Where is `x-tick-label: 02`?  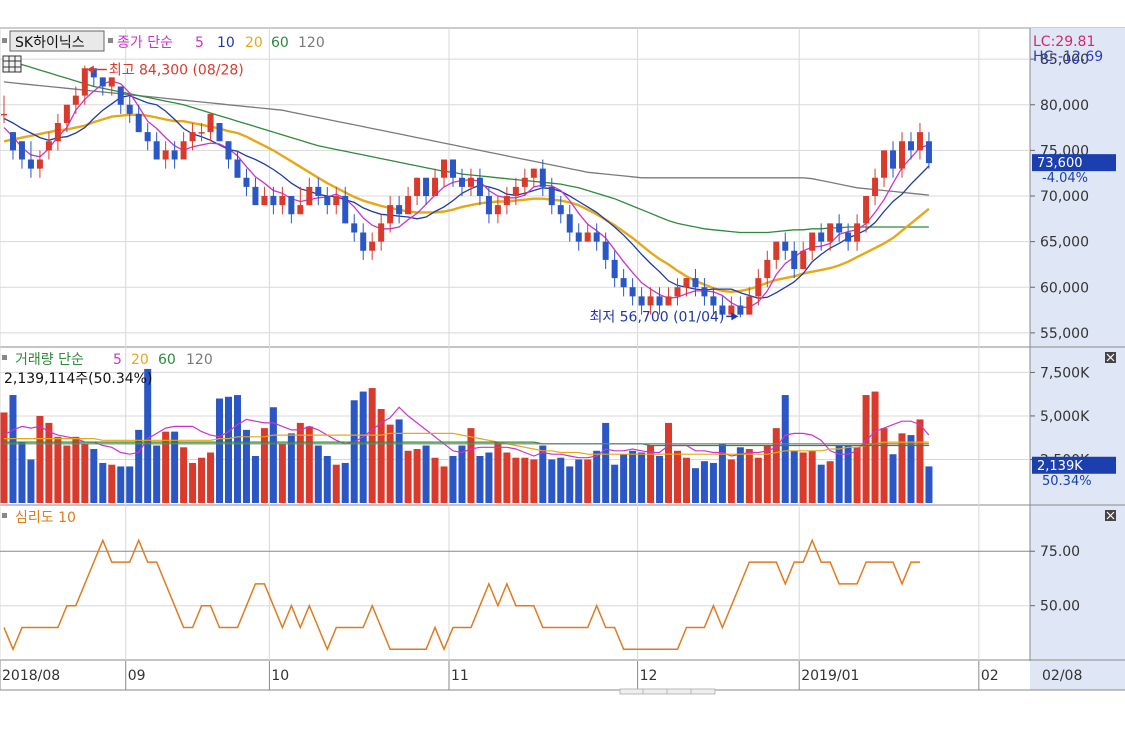 x-tick-label: 02 is located at coordinates (990, 676).